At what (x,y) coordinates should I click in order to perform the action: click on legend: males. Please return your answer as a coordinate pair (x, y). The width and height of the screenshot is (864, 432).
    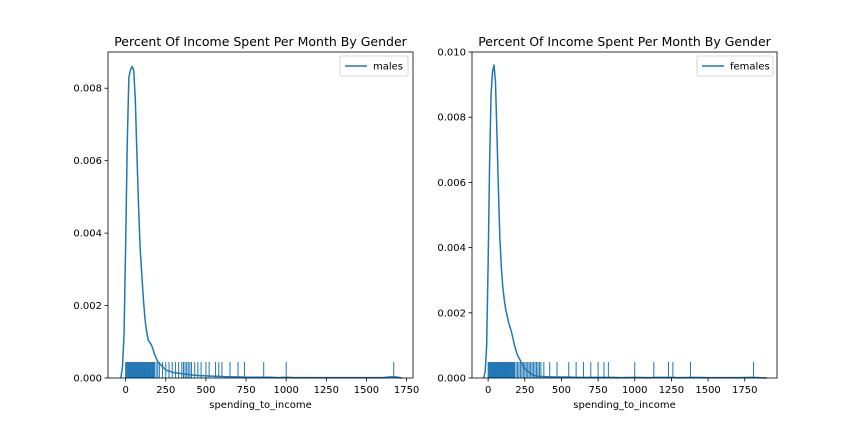
    Looking at the image, I should click on (374, 66).